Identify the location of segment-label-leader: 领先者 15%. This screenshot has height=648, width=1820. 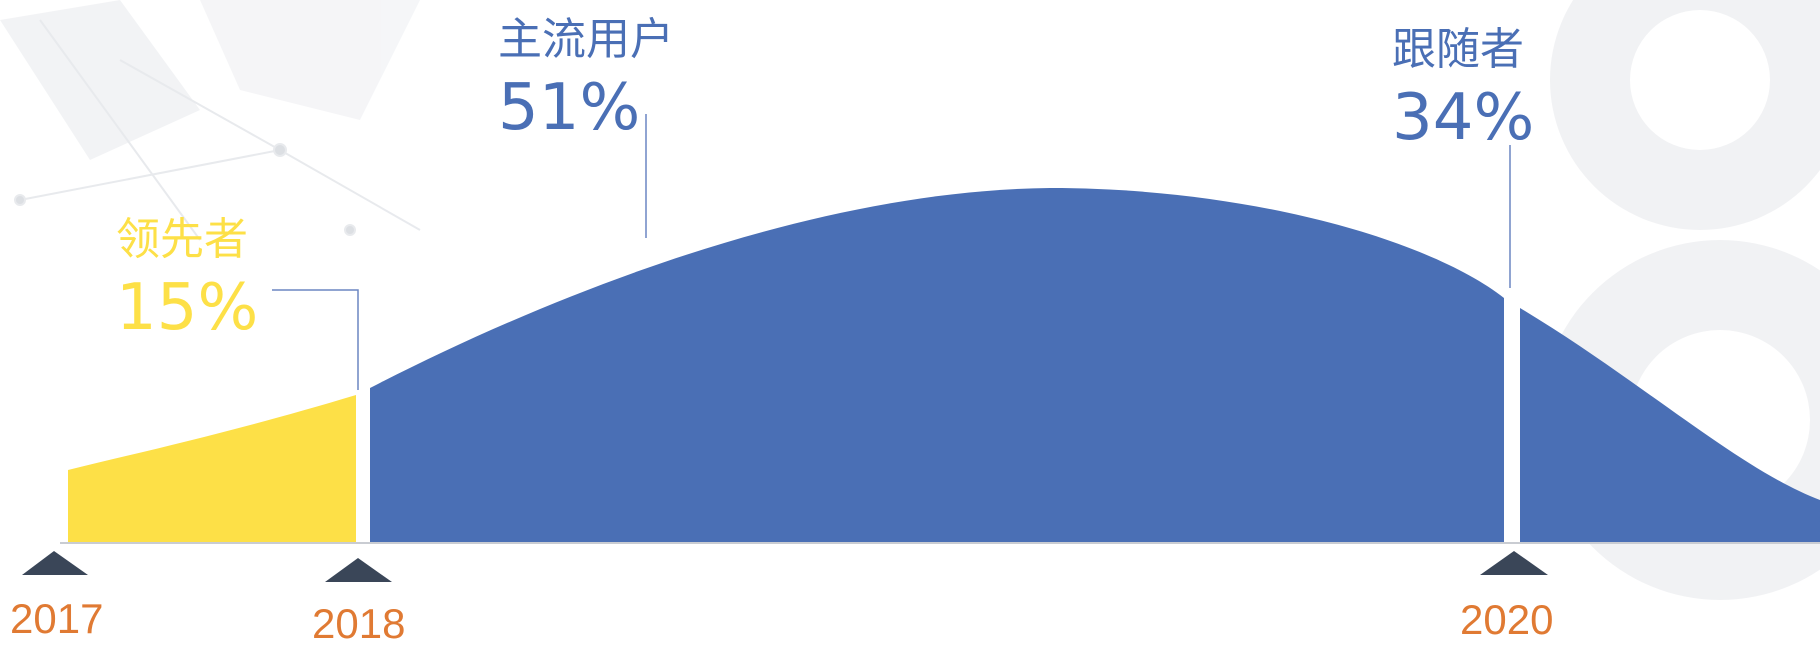
(187, 279).